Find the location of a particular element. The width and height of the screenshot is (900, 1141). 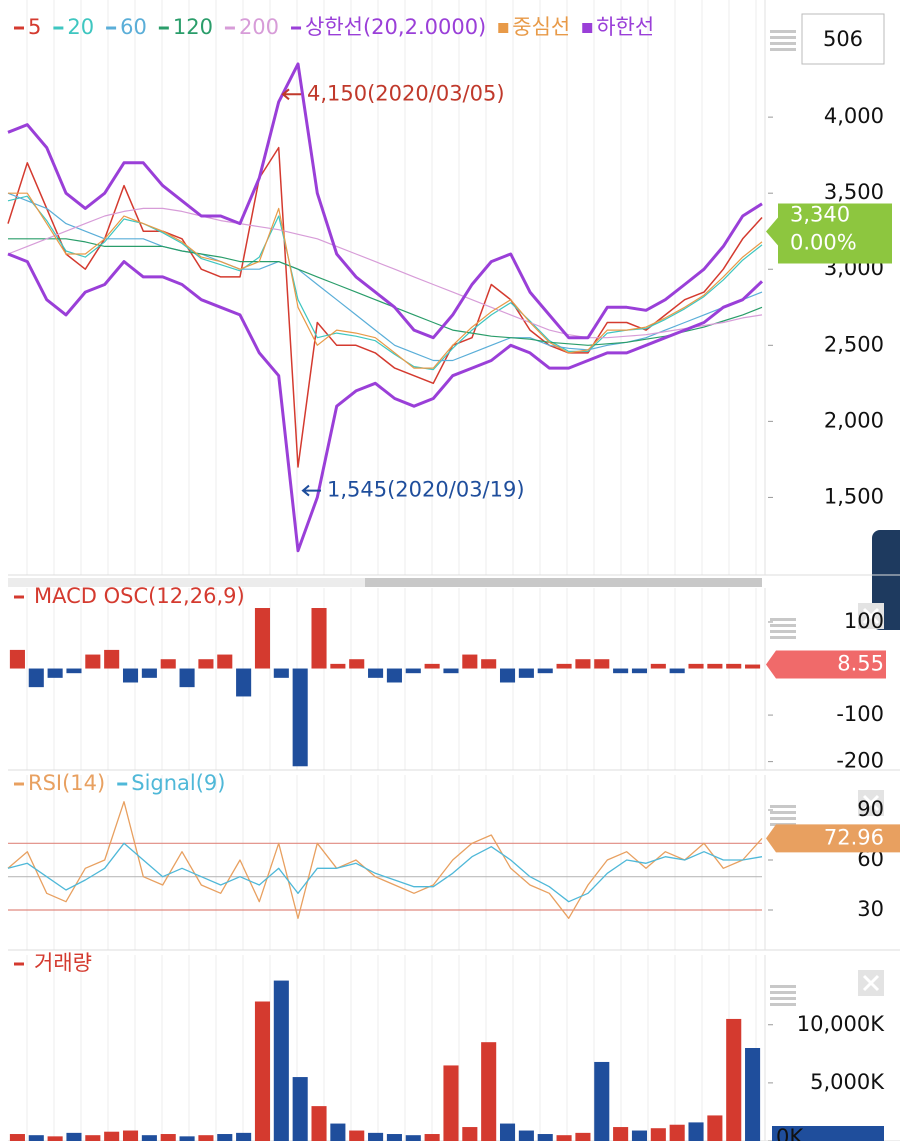

count-box is located at coordinates (843, 39).